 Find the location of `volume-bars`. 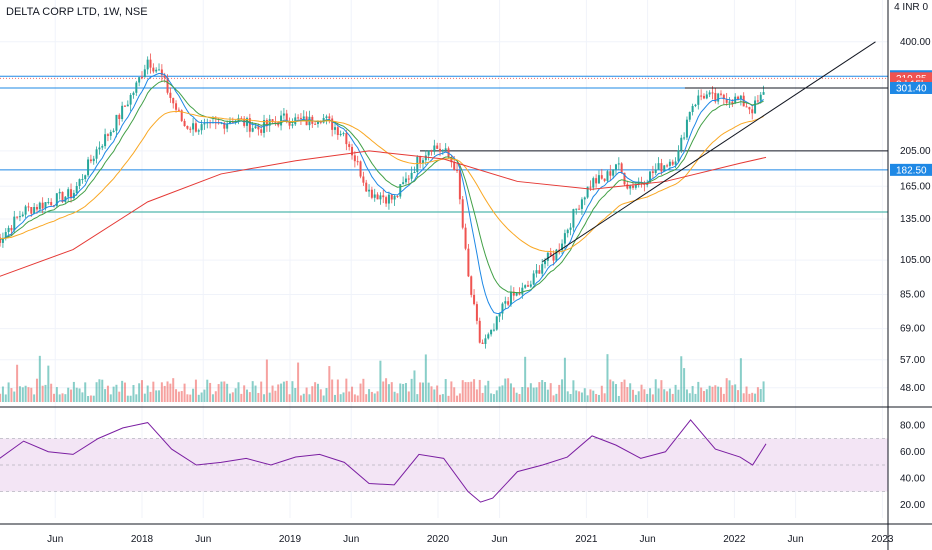

volume-bars is located at coordinates (382, 378).